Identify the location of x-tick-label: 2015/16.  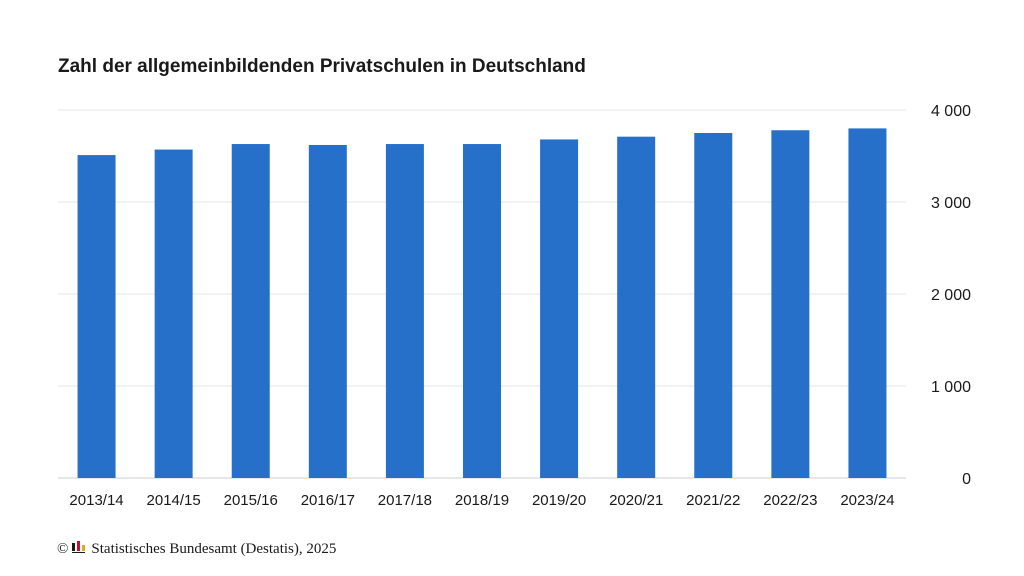
(251, 500).